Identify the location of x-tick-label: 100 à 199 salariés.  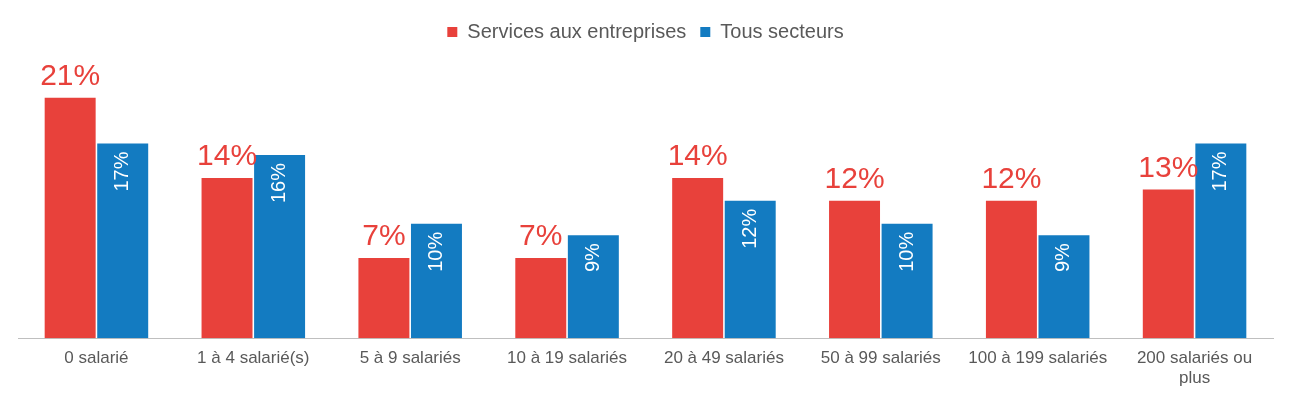
(1038, 358).